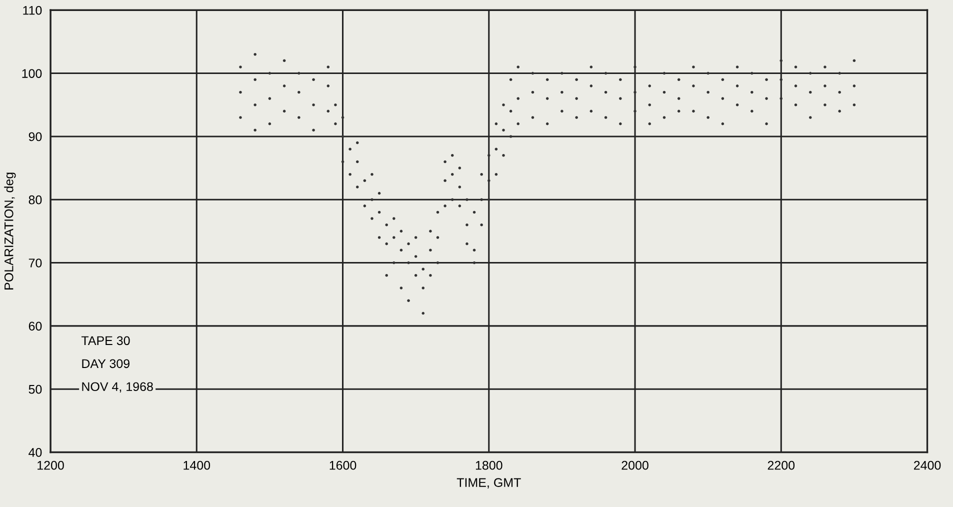 Image resolution: width=953 pixels, height=507 pixels. I want to click on y-tick-label: 40, so click(35, 452).